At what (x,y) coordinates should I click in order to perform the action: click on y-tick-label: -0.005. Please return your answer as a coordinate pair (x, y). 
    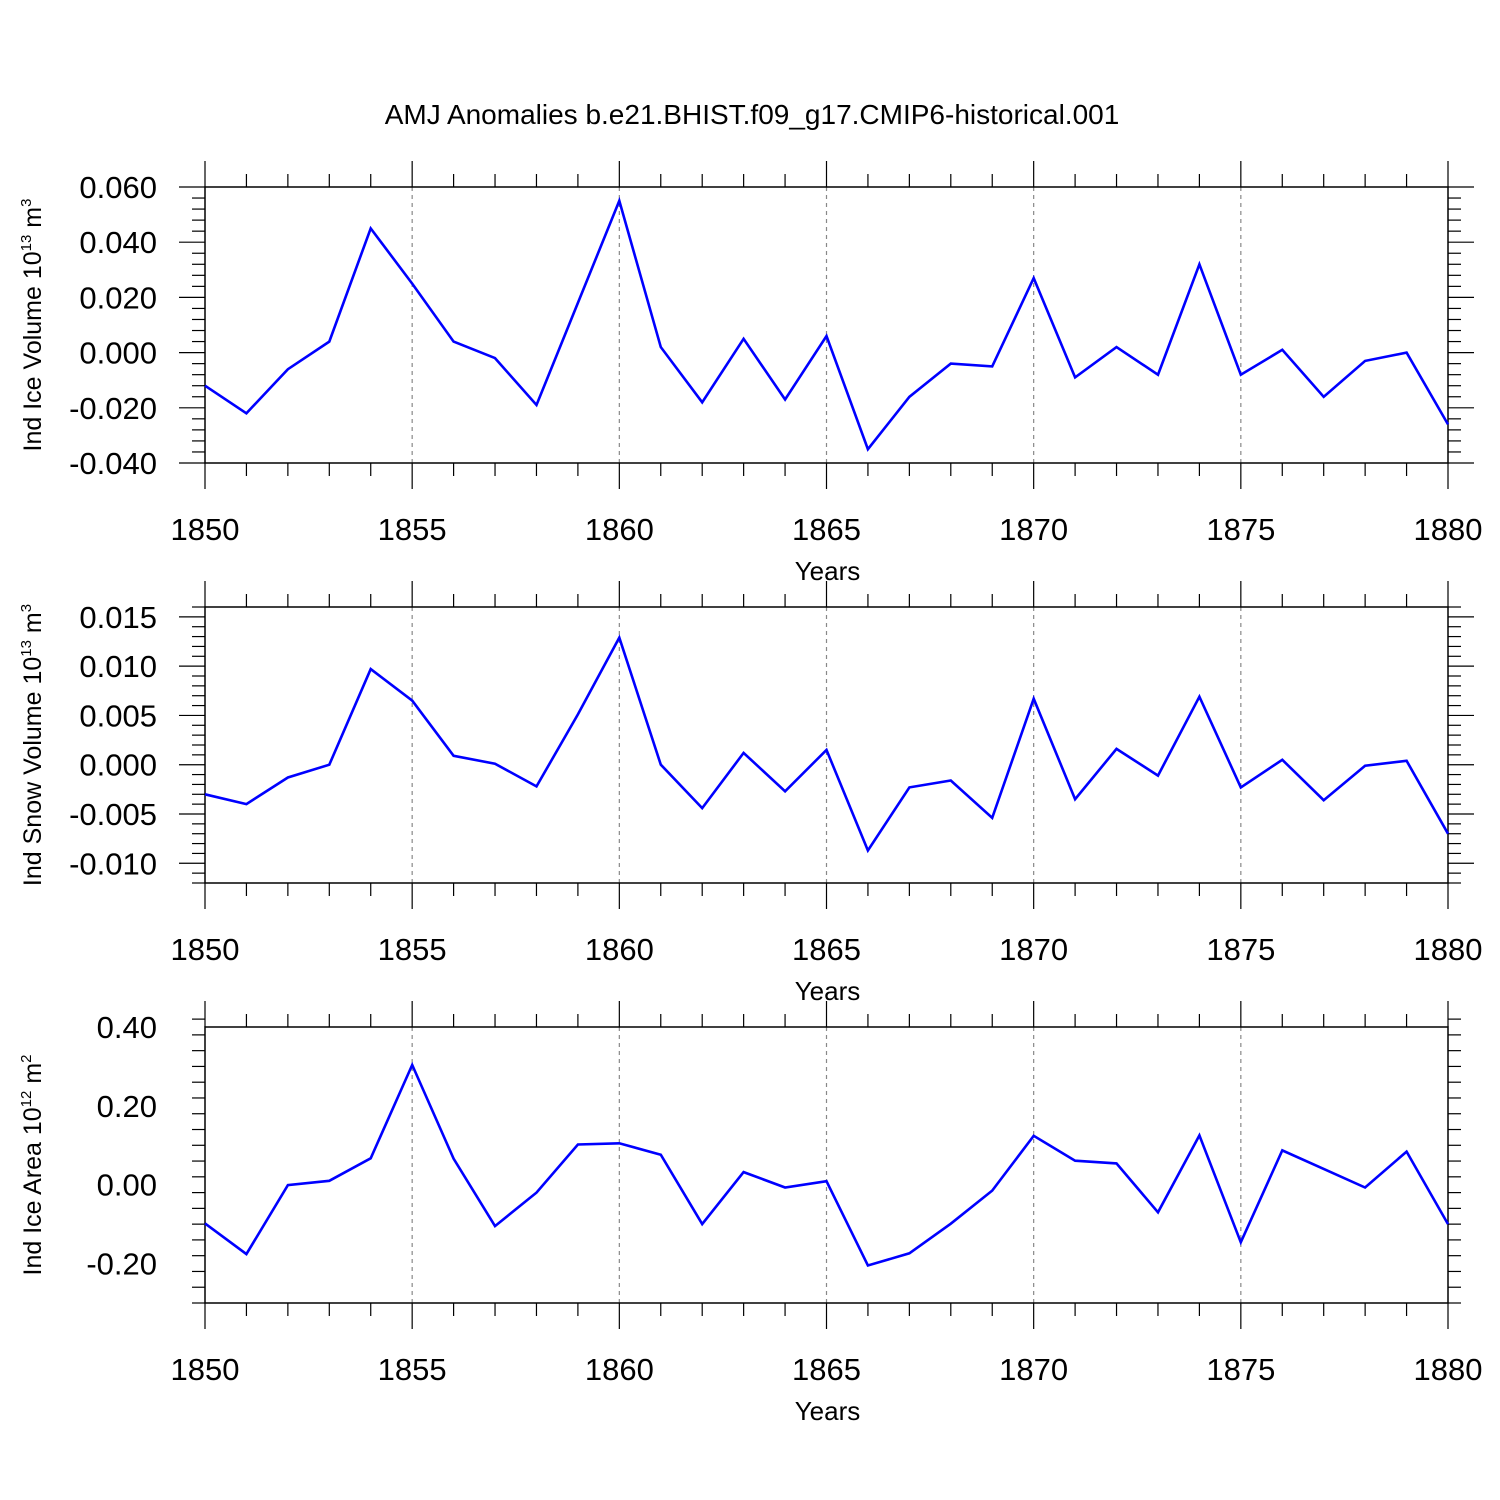
    Looking at the image, I should click on (113, 814).